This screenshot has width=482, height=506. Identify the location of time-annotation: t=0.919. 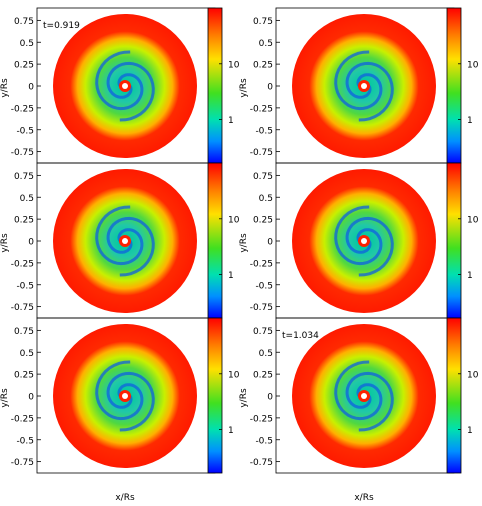
(61, 26).